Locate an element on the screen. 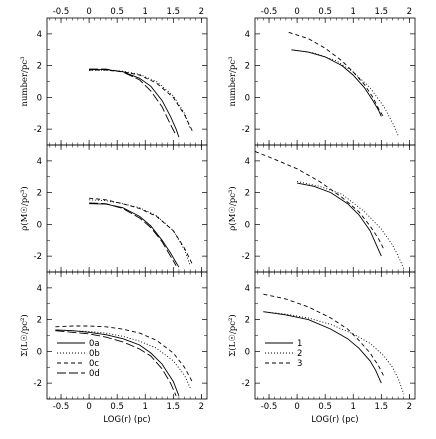  panel-right-bottom-xtick-label-bottom: -0.5 is located at coordinates (269, 407).